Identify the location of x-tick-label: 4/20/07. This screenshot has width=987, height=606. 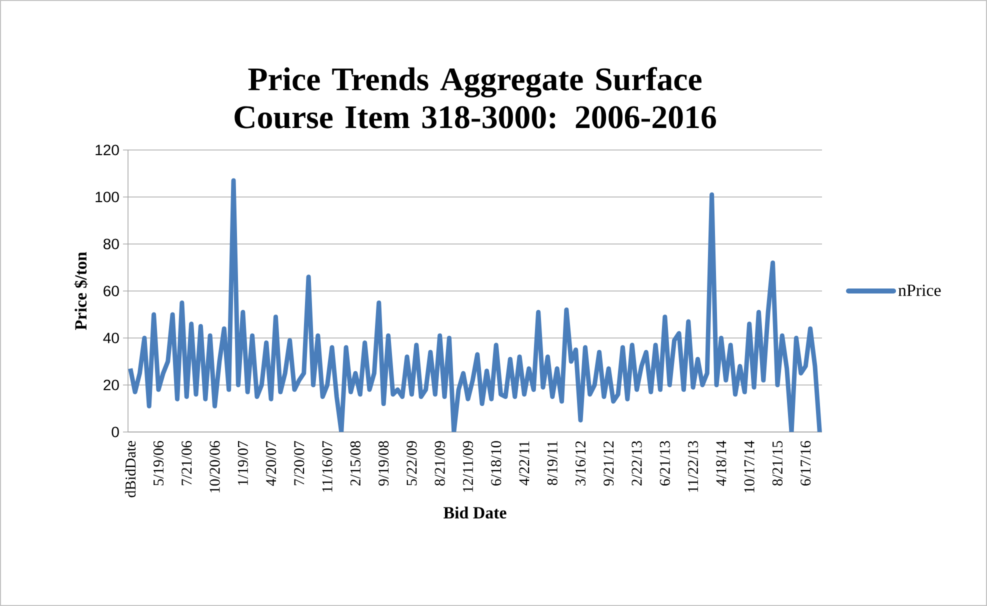
(271, 463).